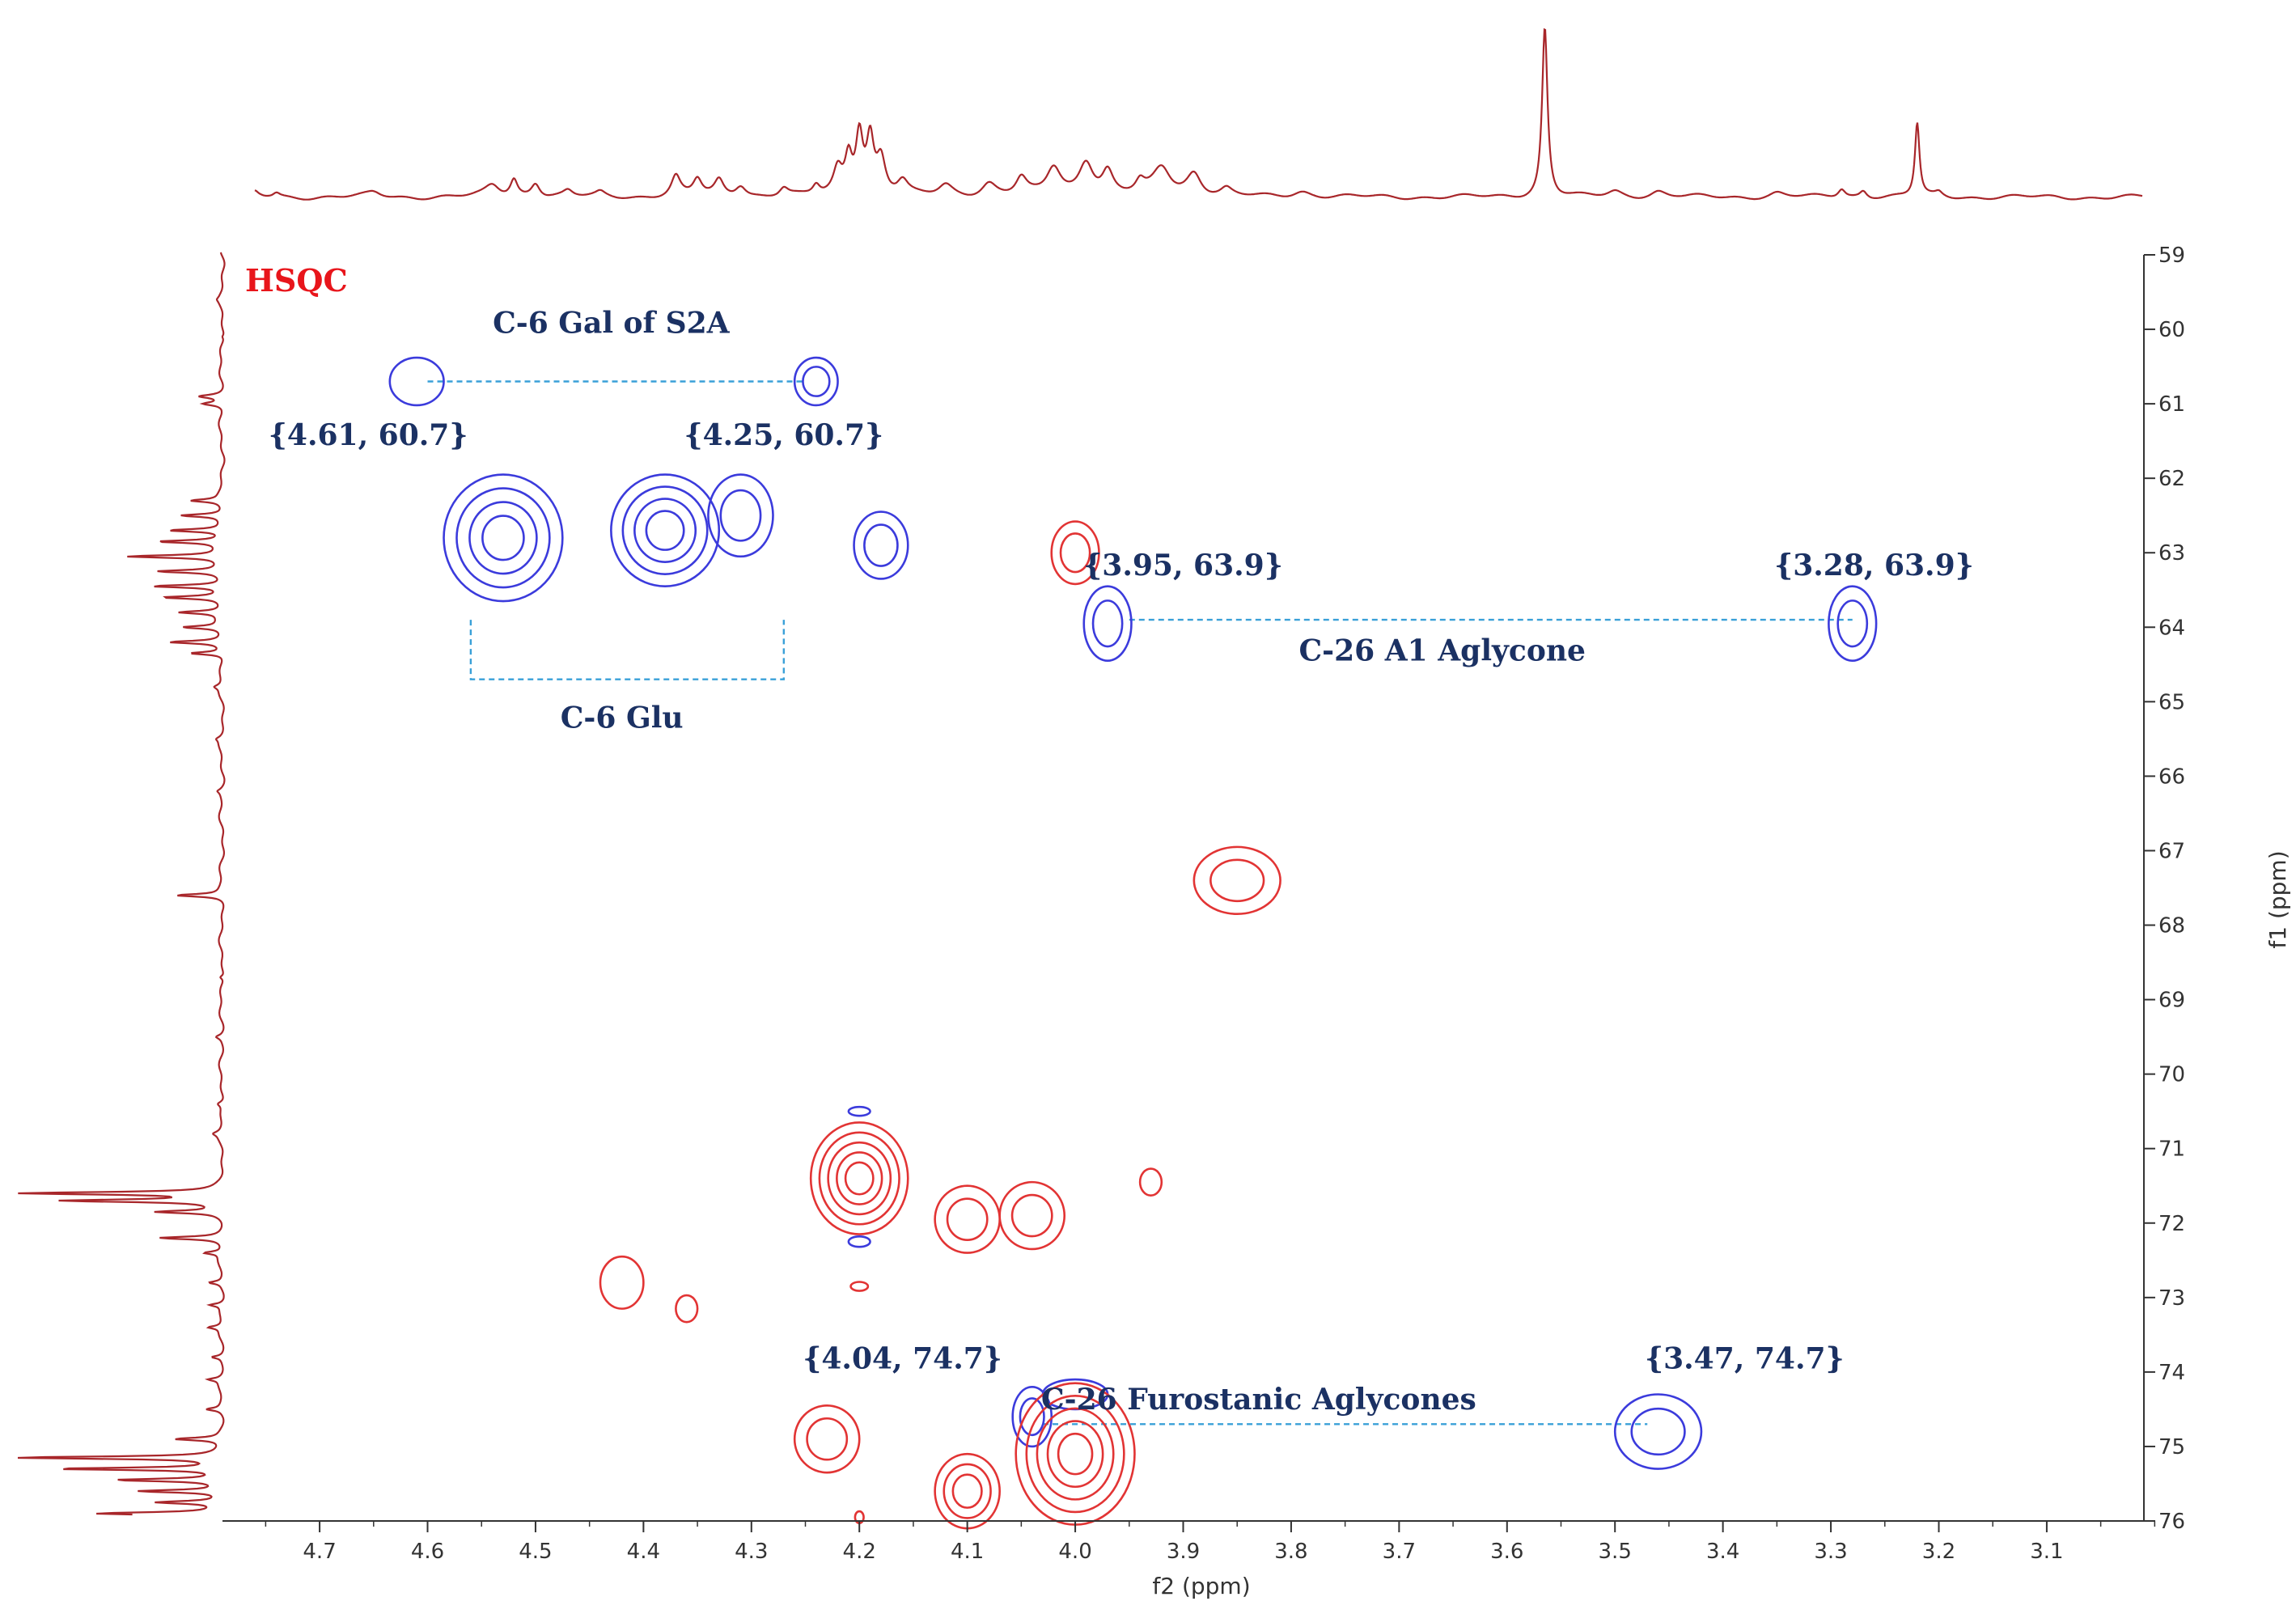 The width and height of the screenshot is (2296, 1614). What do you see at coordinates (2171, 1298) in the screenshot?
I see `y-tick-label: 73` at bounding box center [2171, 1298].